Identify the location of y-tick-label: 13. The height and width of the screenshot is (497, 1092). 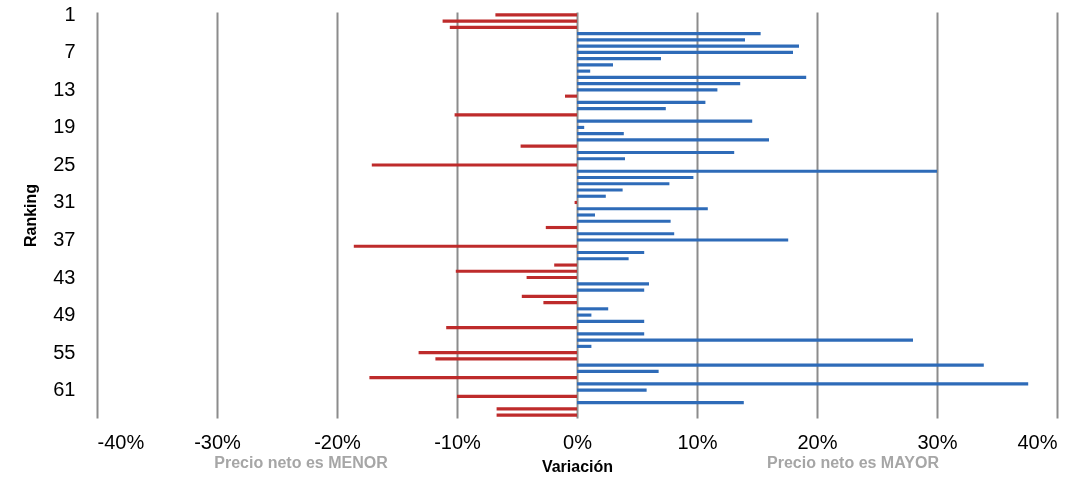
(64, 88).